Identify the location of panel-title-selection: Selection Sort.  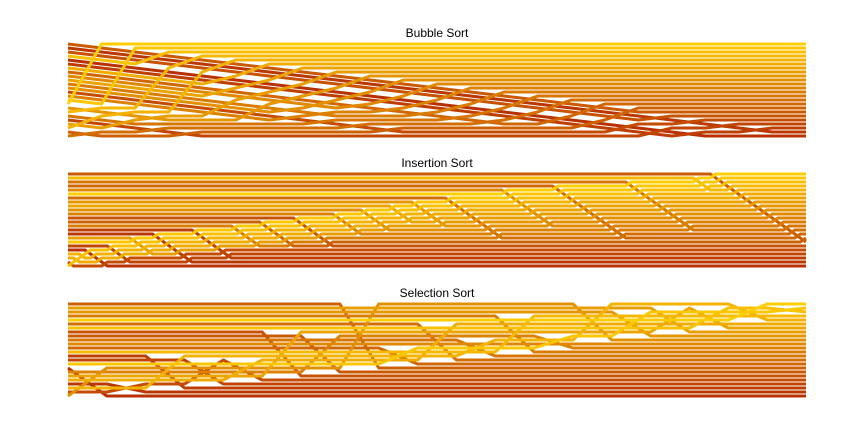
(437, 293).